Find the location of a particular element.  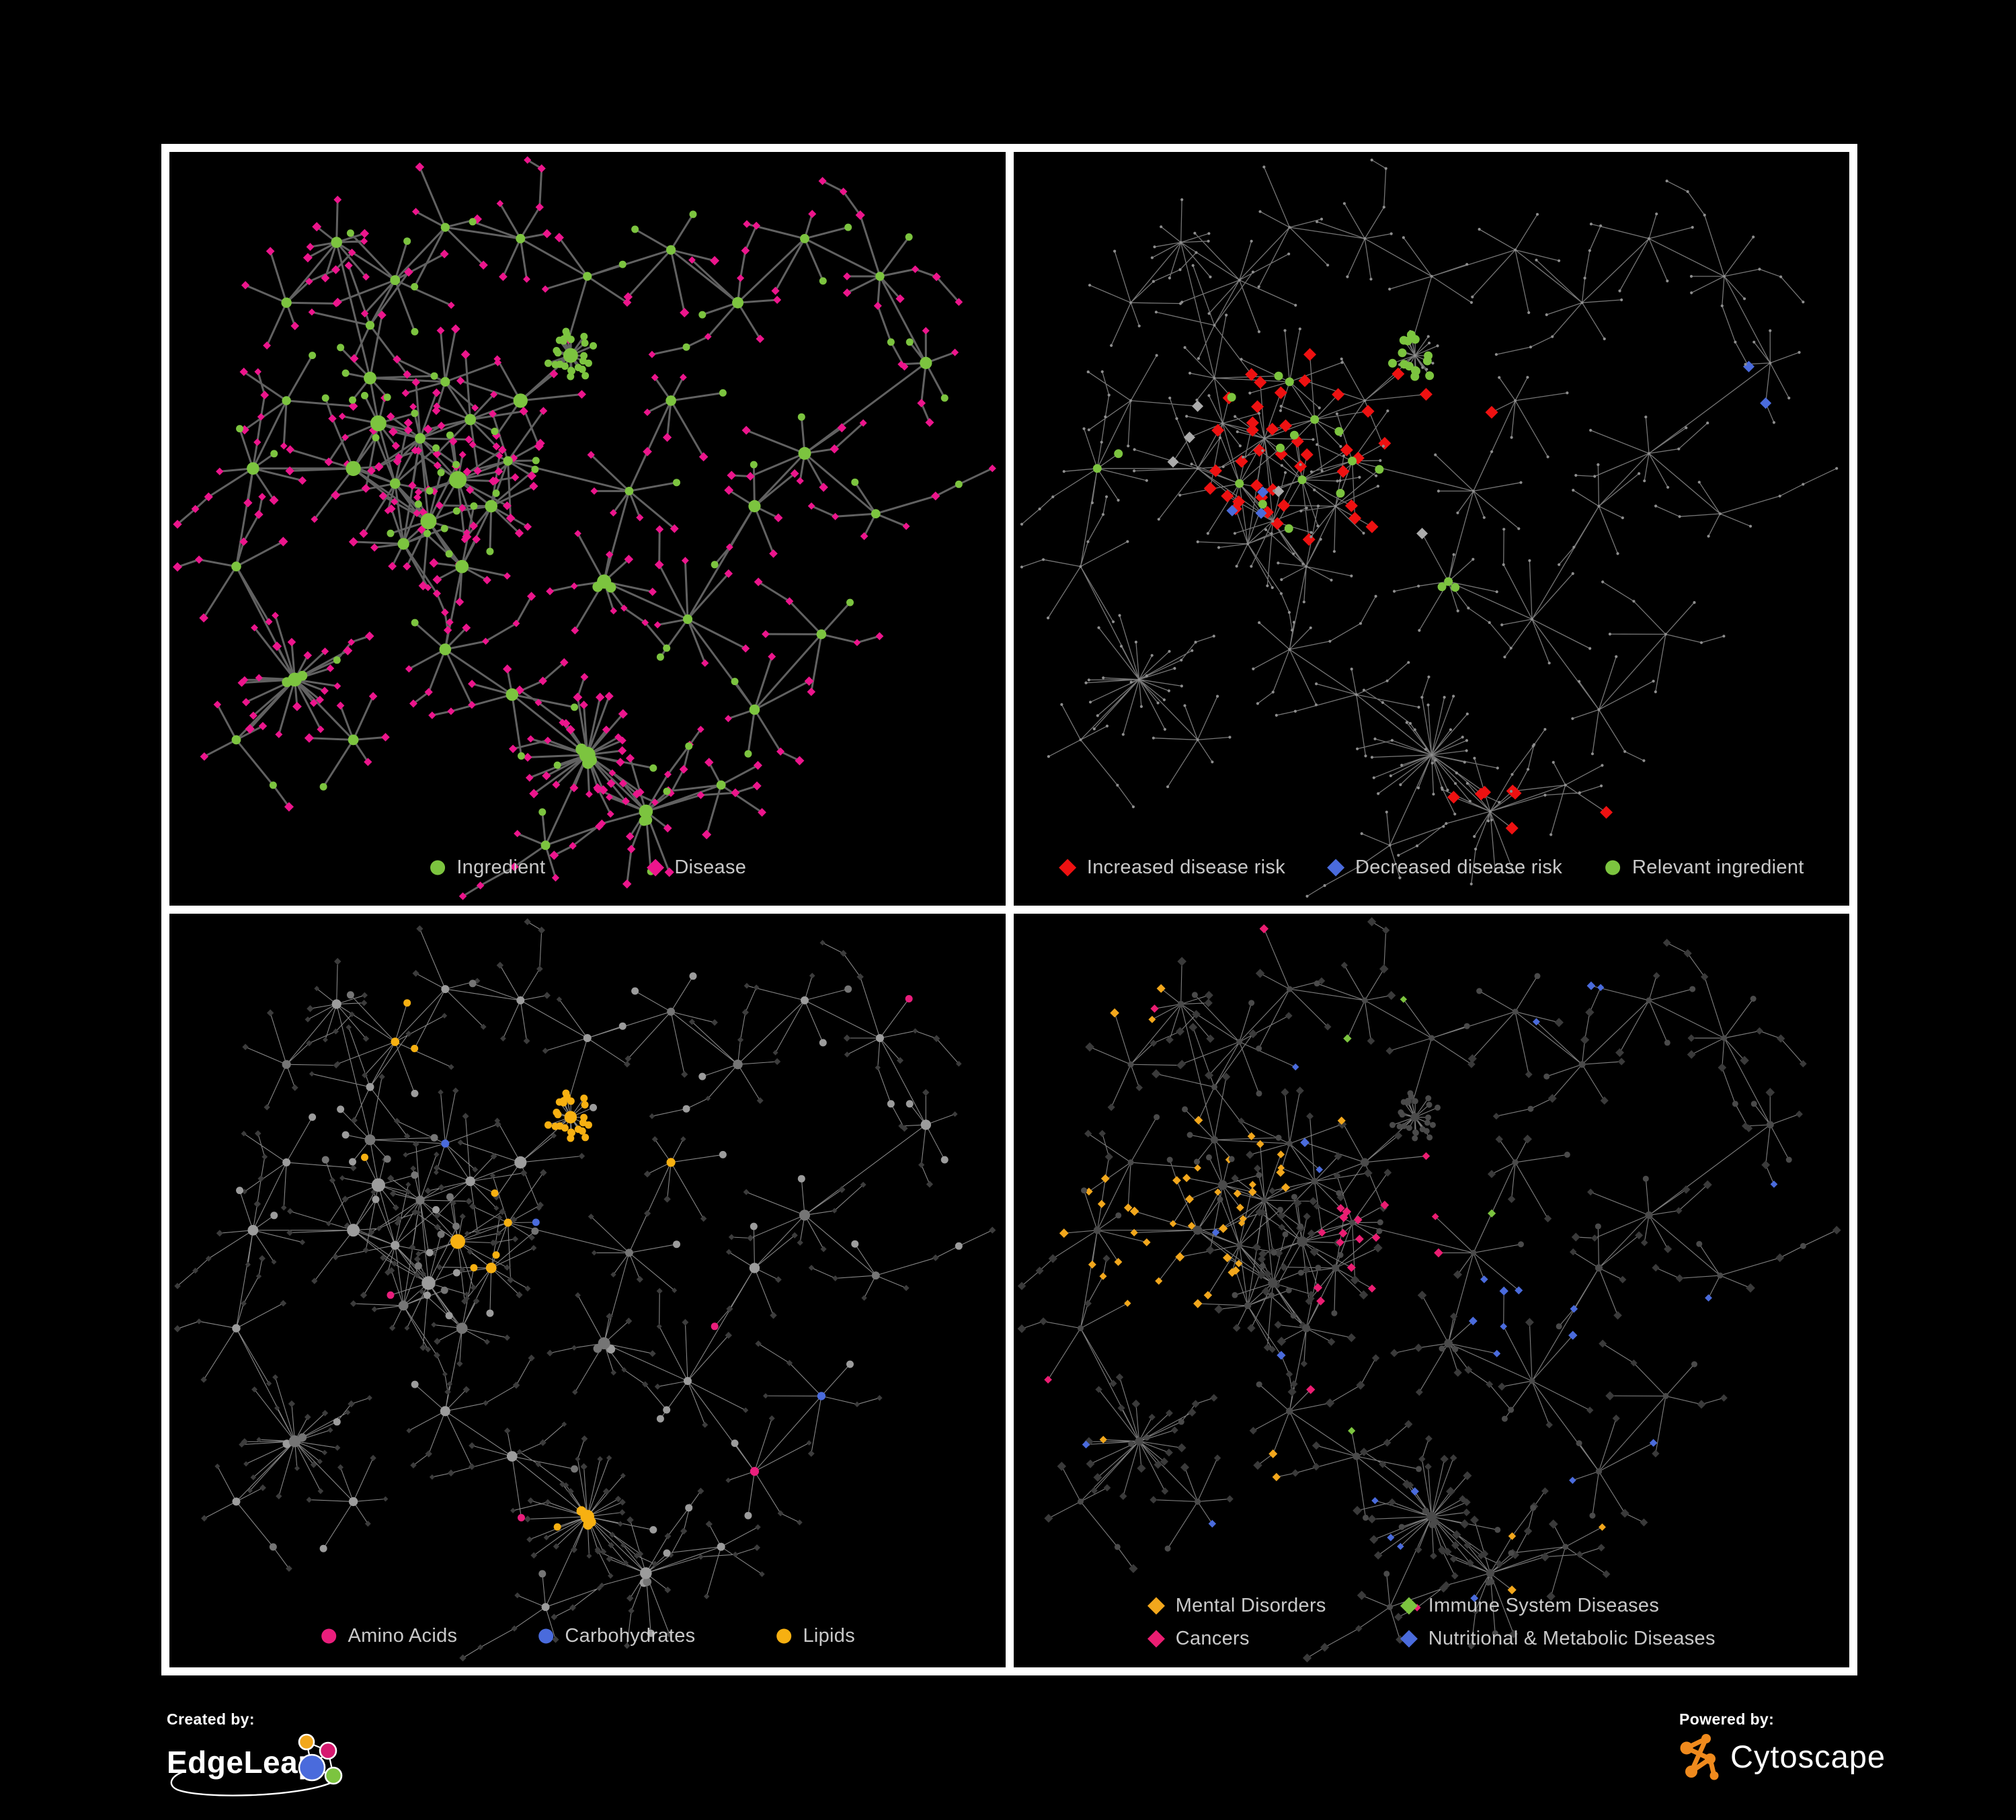

legend-label-amino-acids: Amino Acids is located at coordinates (403, 1636).